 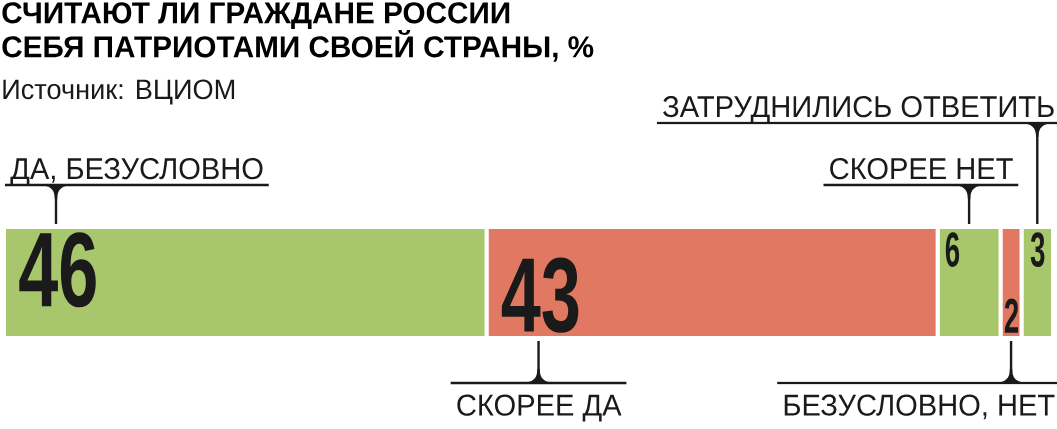 What do you see at coordinates (921, 169) in the screenshot?
I see `series-label: СКОРЕЕ НЕТ` at bounding box center [921, 169].